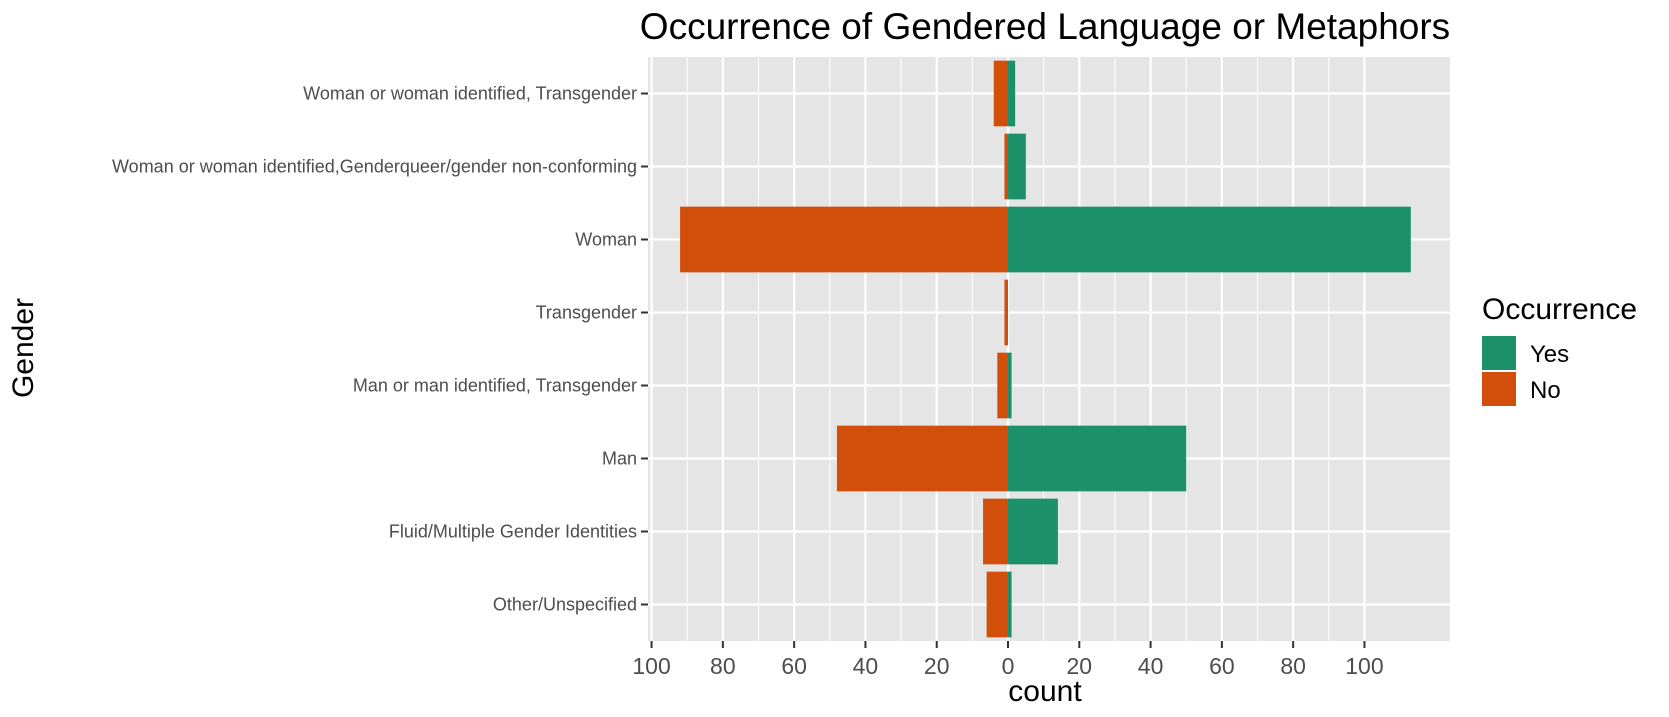 The image size is (1669, 717). What do you see at coordinates (996, 531) in the screenshot?
I see `bar-no-fluid-multiple-gender-identities` at bounding box center [996, 531].